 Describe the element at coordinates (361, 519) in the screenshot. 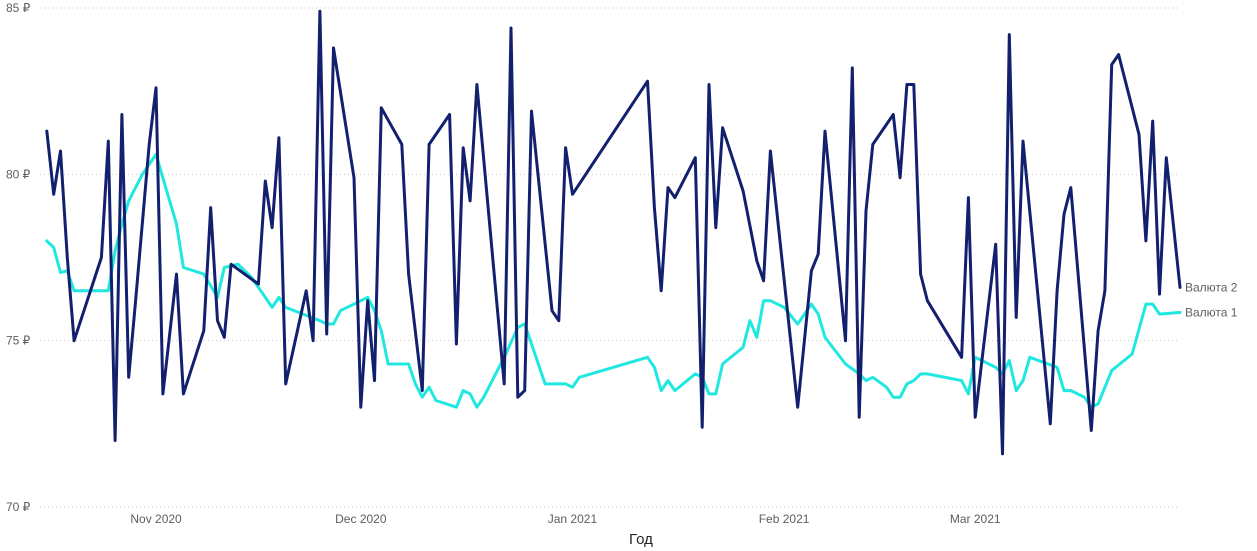

I see `x-tick-label: Dec 2020` at that location.